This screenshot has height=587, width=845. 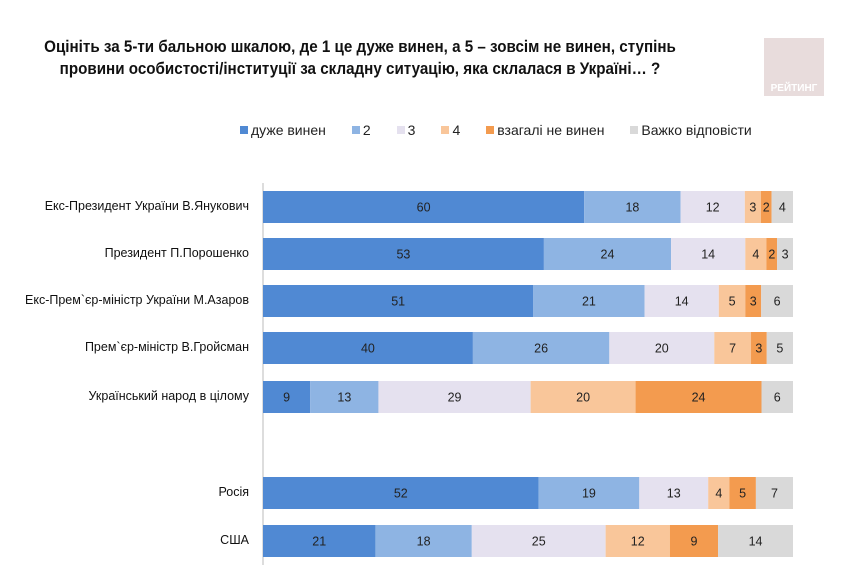 I want to click on category-label: Росія, so click(x=233, y=492).